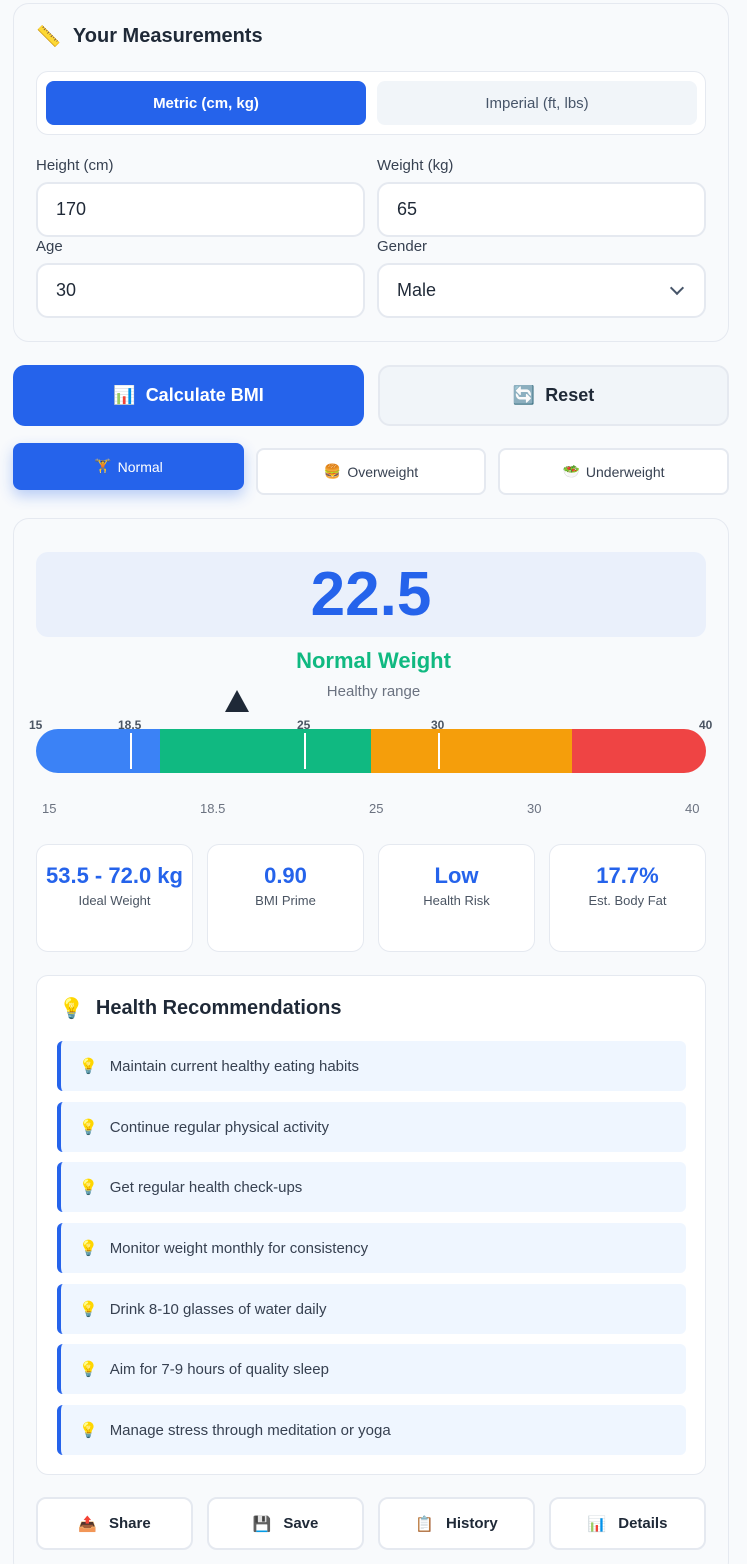 Image resolution: width=747 pixels, height=1564 pixels. Describe the element at coordinates (219, 1369) in the screenshot. I see `recommendation-text: Aim for 7-9 hours of quality sleep` at that location.